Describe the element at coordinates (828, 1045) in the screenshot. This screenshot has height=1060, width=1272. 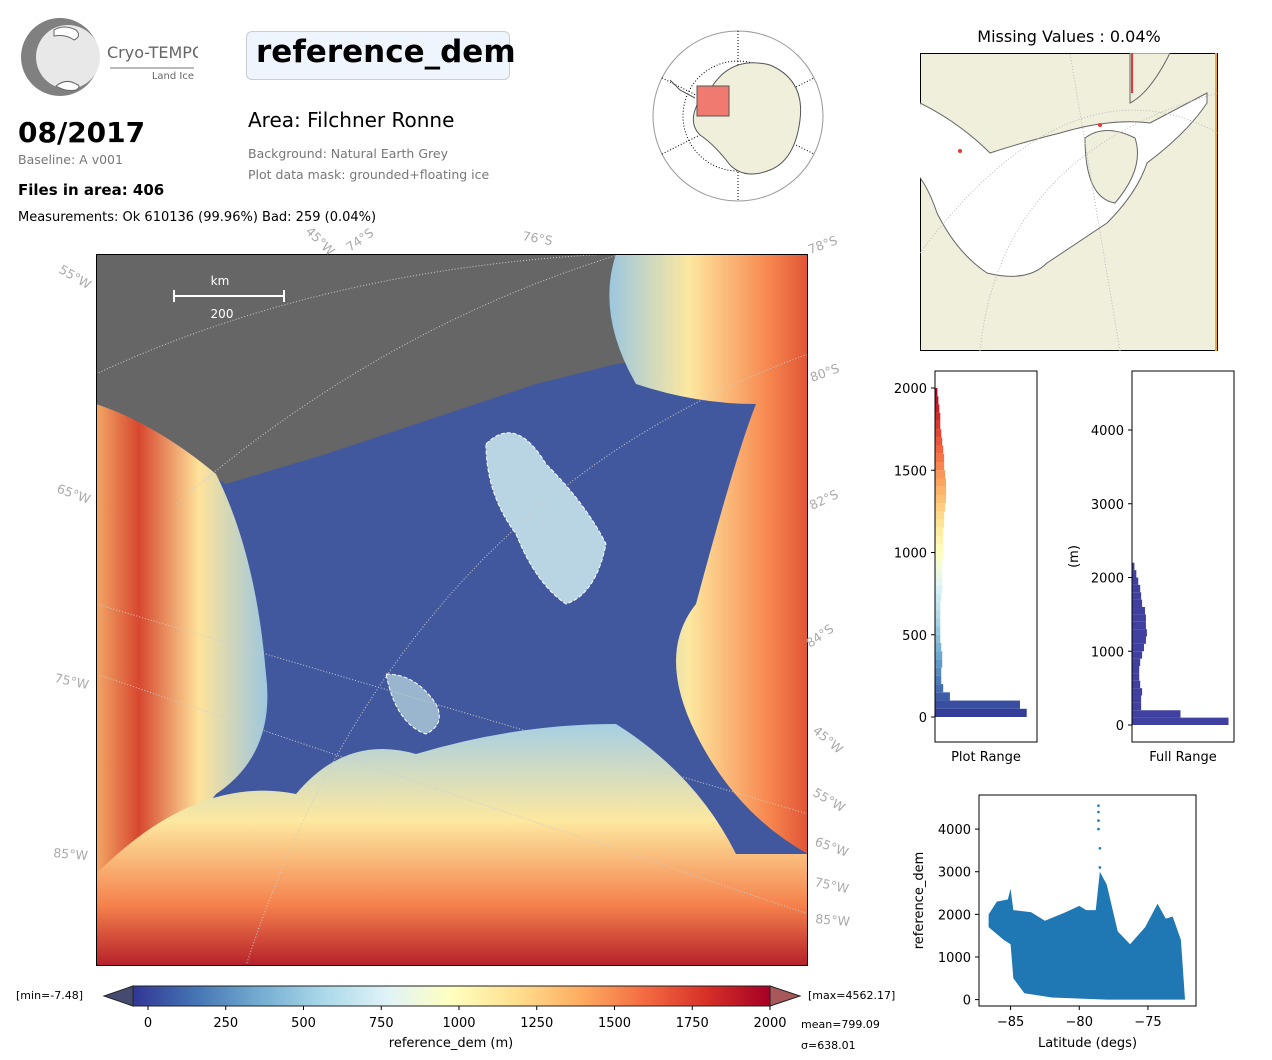
I see `colorbar-sigma-label: σ=638.01` at that location.